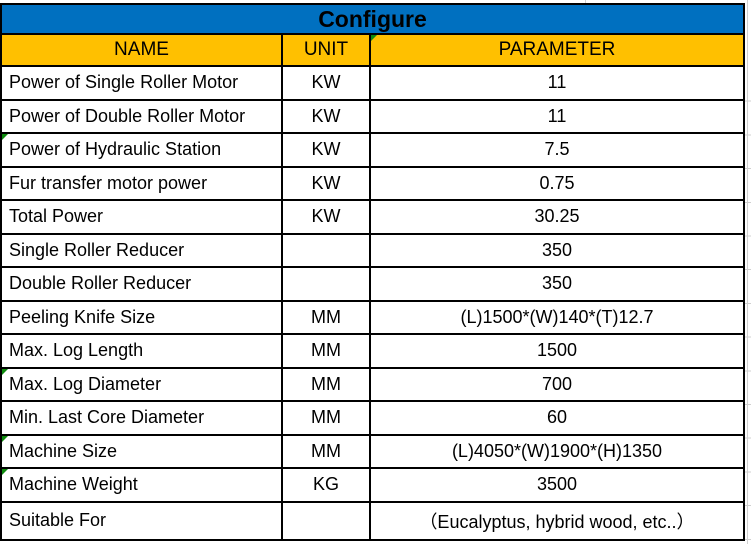  What do you see at coordinates (372, 151) in the screenshot?
I see `table-row: Power of Hydraulic Station KW 7.5` at bounding box center [372, 151].